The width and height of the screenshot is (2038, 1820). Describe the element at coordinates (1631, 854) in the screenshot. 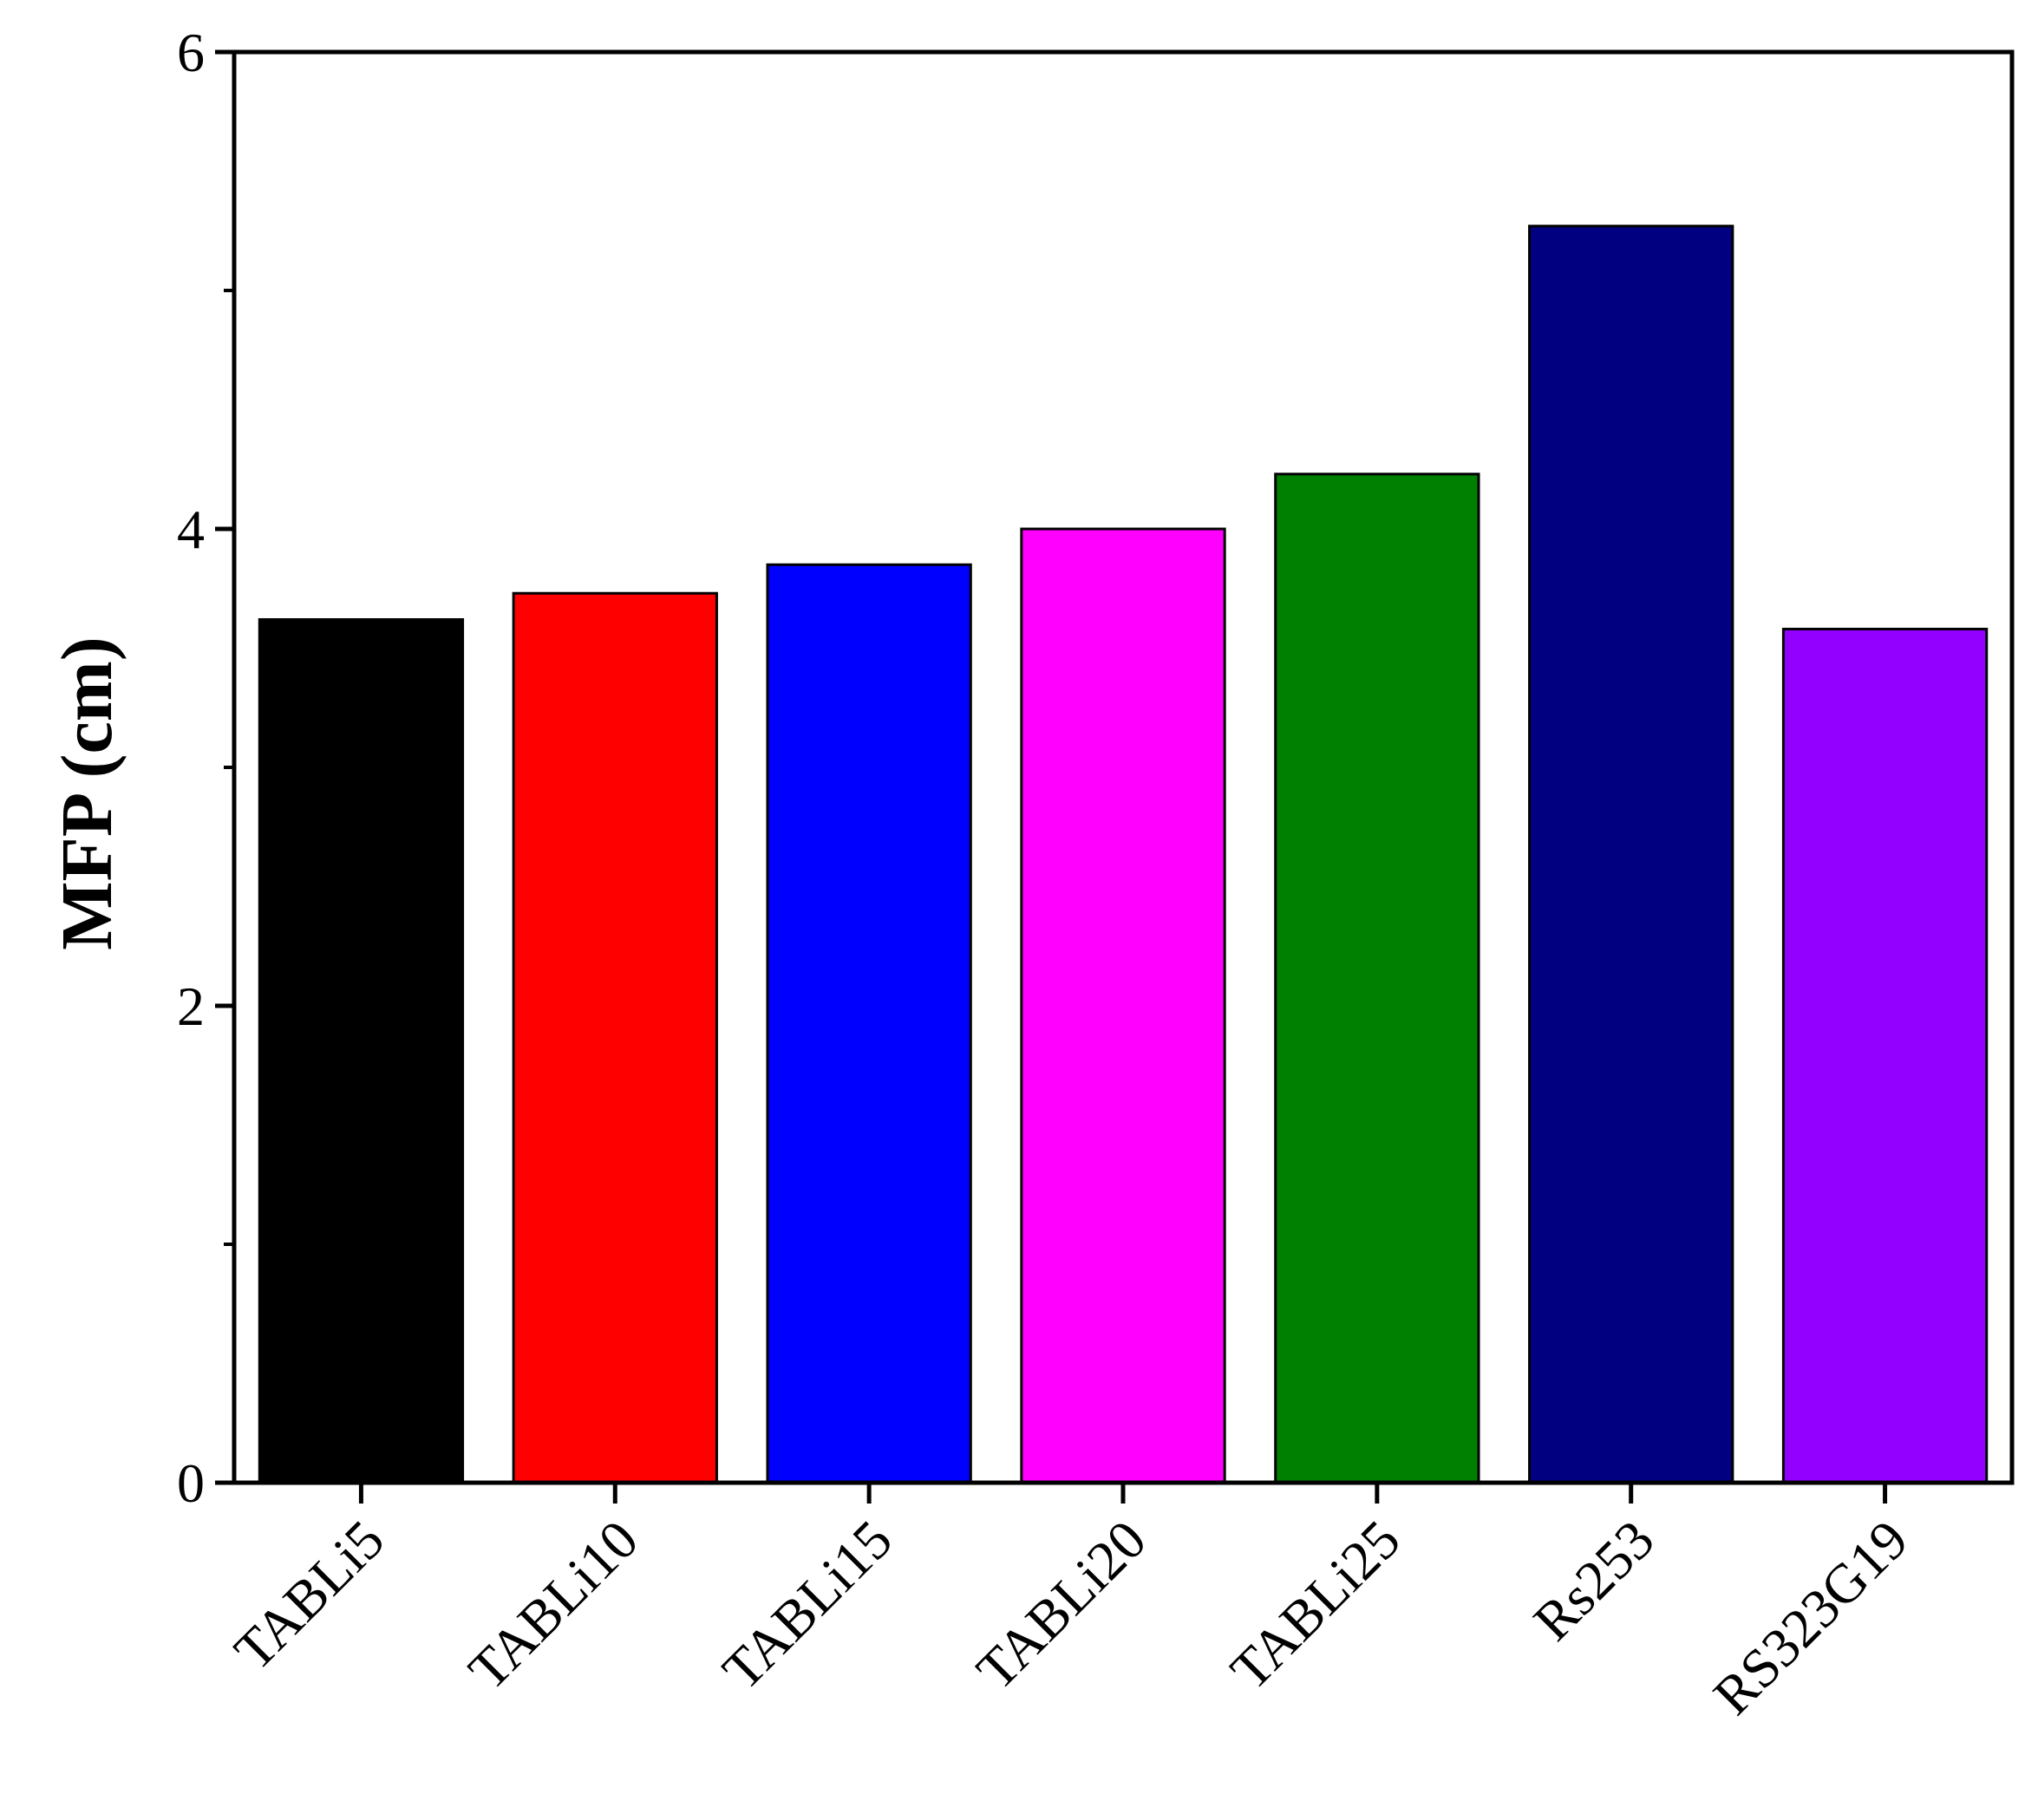

I see `bar-rs253` at that location.